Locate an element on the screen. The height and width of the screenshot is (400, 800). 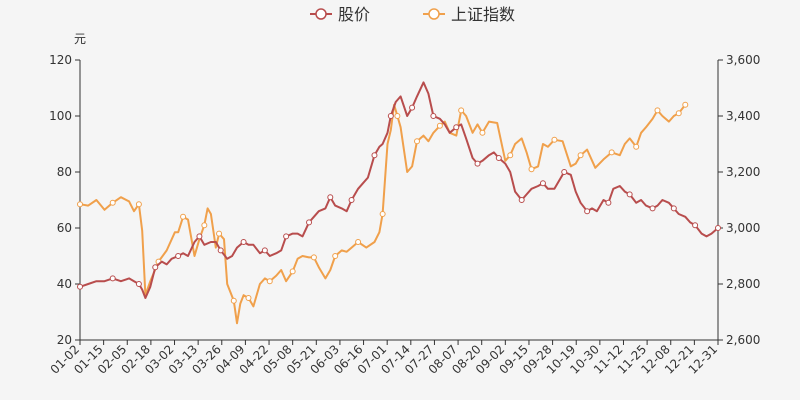
right-tick-label: 2,800 is located at coordinates (743, 284).